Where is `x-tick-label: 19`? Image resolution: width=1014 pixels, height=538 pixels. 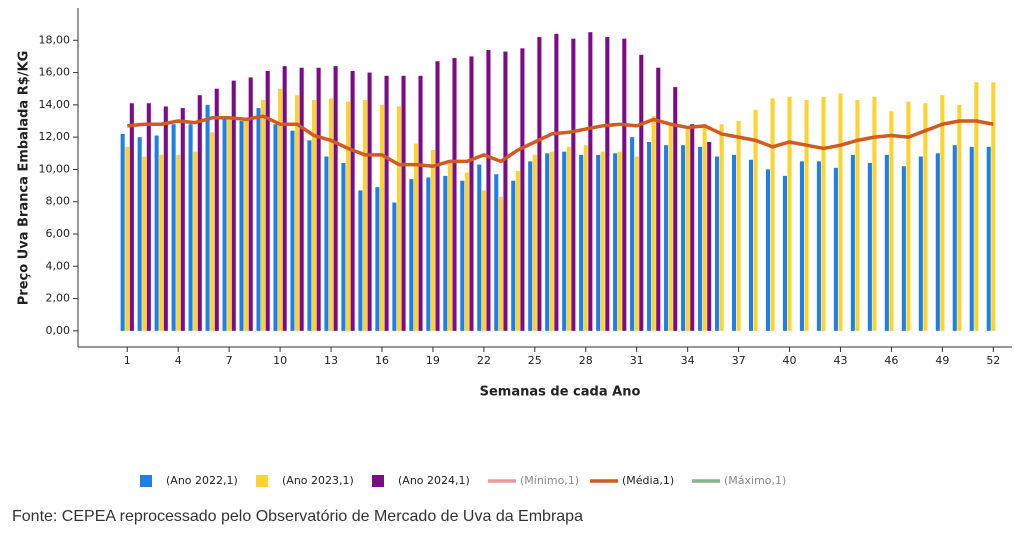 x-tick-label: 19 is located at coordinates (433, 360).